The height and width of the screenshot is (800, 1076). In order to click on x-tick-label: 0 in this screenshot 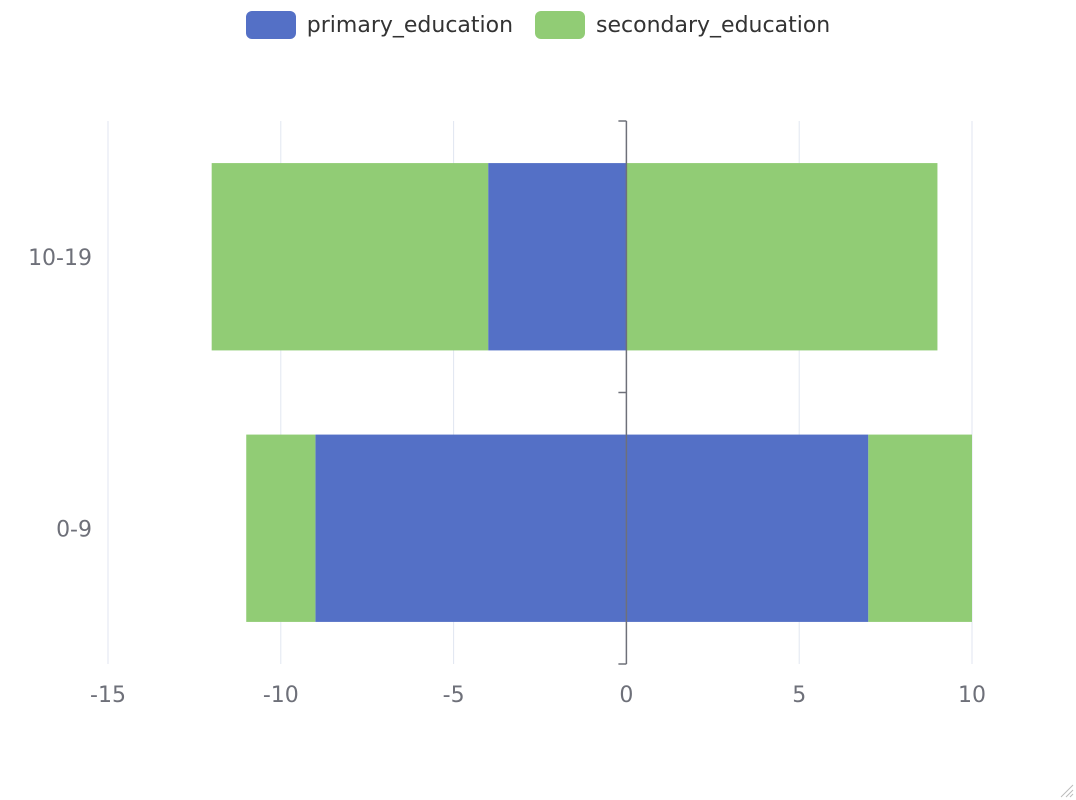, I will do `click(626, 695)`.